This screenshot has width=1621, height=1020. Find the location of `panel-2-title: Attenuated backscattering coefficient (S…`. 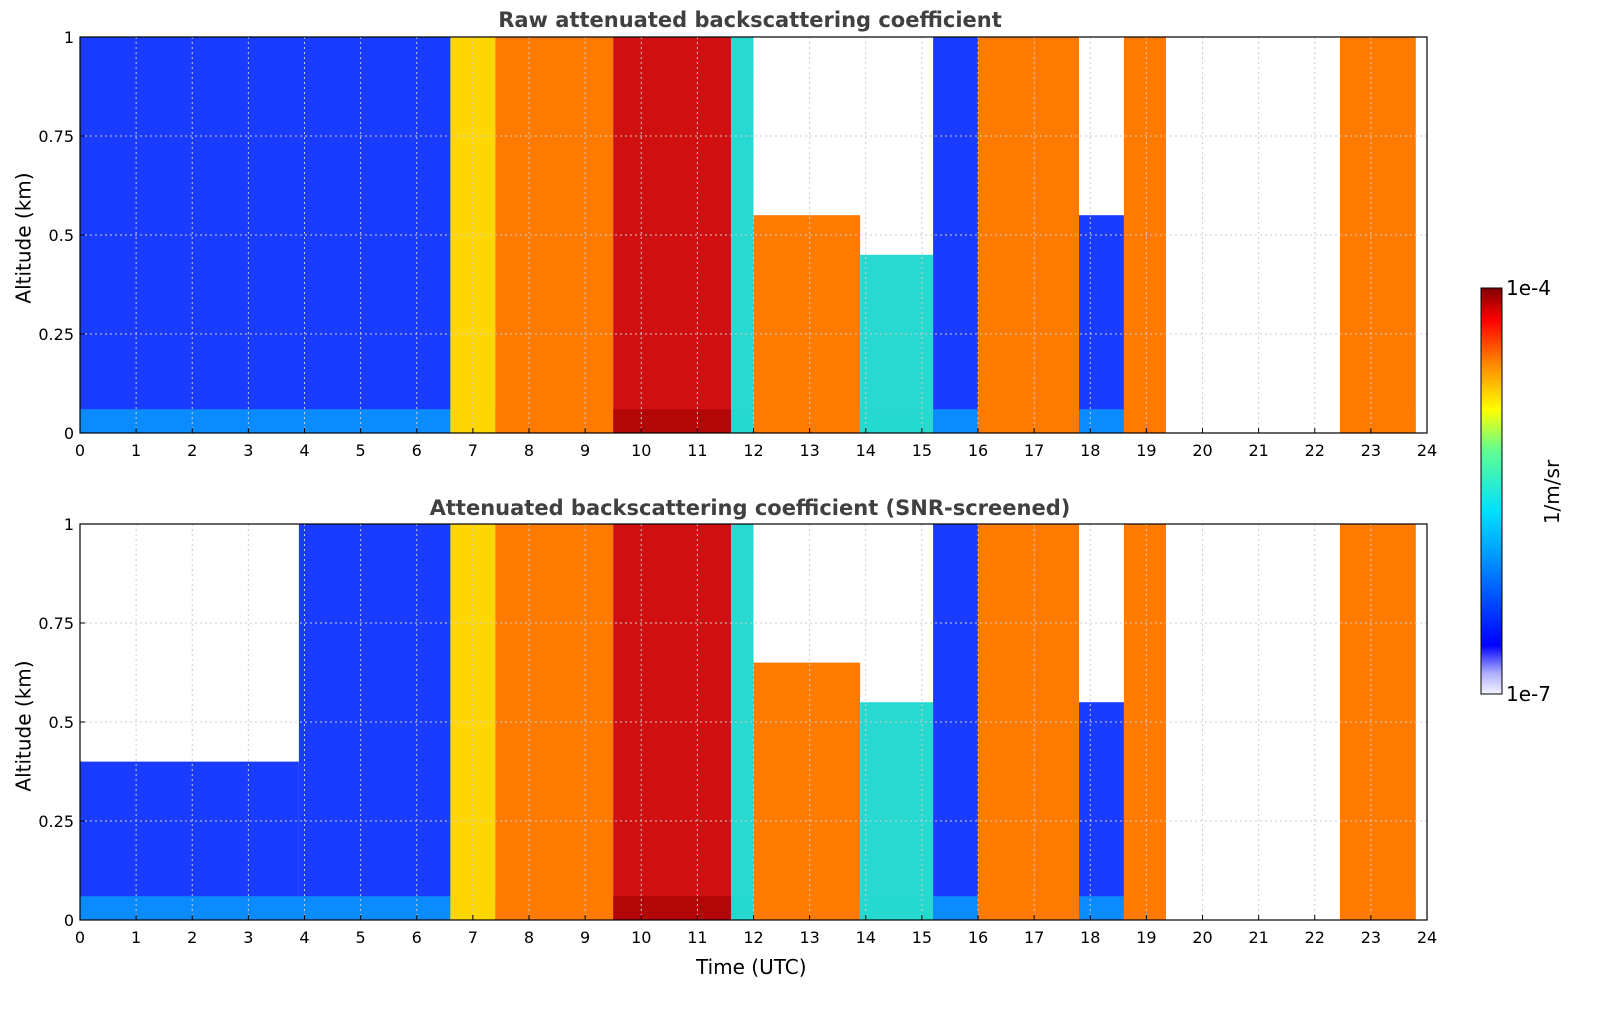

panel-2-title: Attenuated backscattering coefficient (S… is located at coordinates (750, 508).